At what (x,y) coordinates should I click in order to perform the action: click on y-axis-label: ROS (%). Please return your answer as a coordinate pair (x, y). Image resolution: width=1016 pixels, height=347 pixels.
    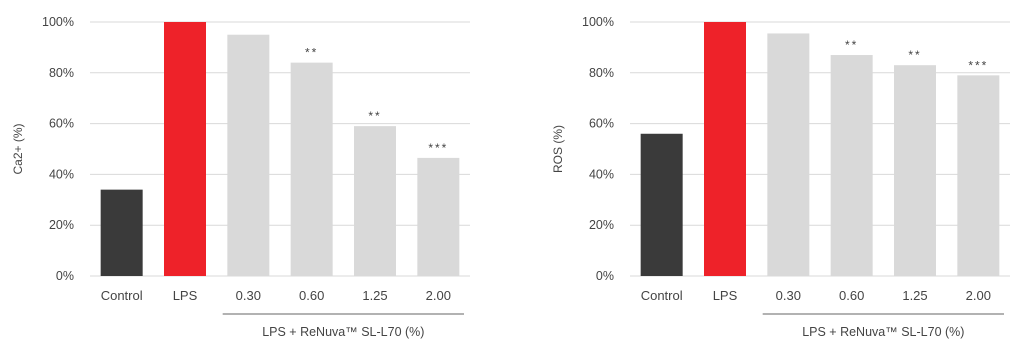
    Looking at the image, I should click on (558, 149).